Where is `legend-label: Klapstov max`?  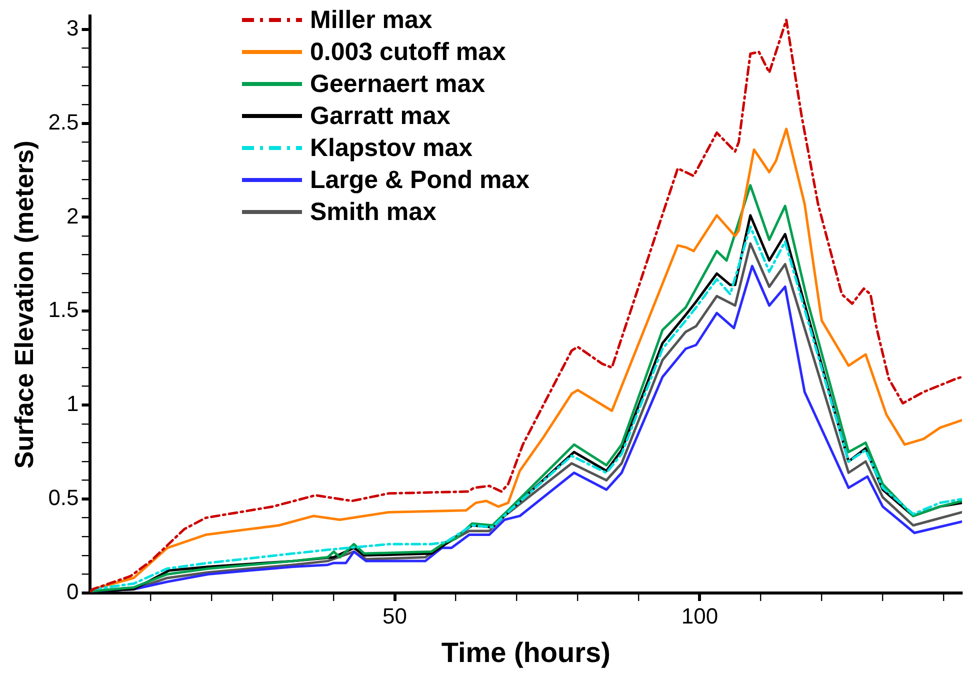 legend-label: Klapstov max is located at coordinates (391, 148).